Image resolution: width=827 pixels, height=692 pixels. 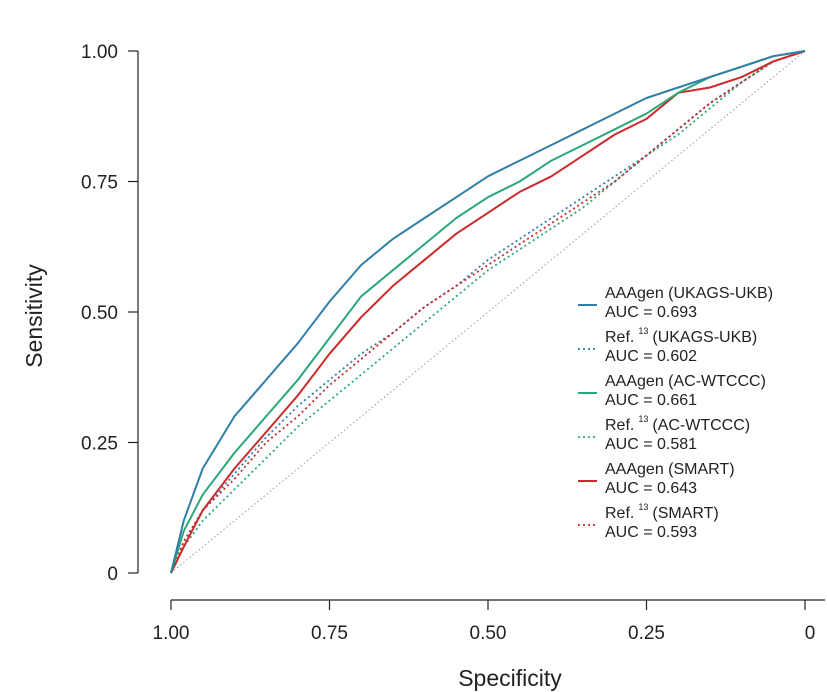 What do you see at coordinates (651, 444) in the screenshot?
I see `legend-auc-3: AUC = 0.581` at bounding box center [651, 444].